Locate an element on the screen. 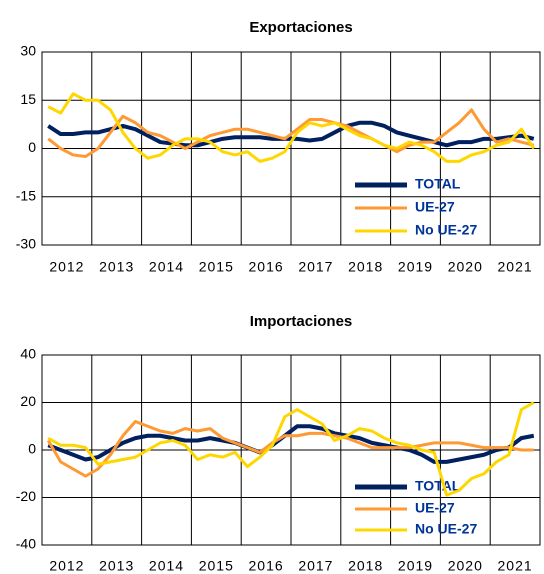 The width and height of the screenshot is (544, 574). y-tick-label: 30 is located at coordinates (28, 51).